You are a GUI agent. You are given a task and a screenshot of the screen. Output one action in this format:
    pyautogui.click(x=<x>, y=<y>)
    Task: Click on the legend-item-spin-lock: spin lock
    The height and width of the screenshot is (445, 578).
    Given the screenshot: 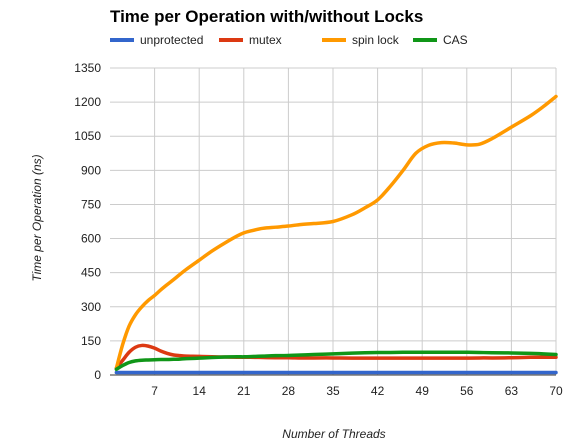 What is the action you would take?
    pyautogui.click(x=361, y=40)
    